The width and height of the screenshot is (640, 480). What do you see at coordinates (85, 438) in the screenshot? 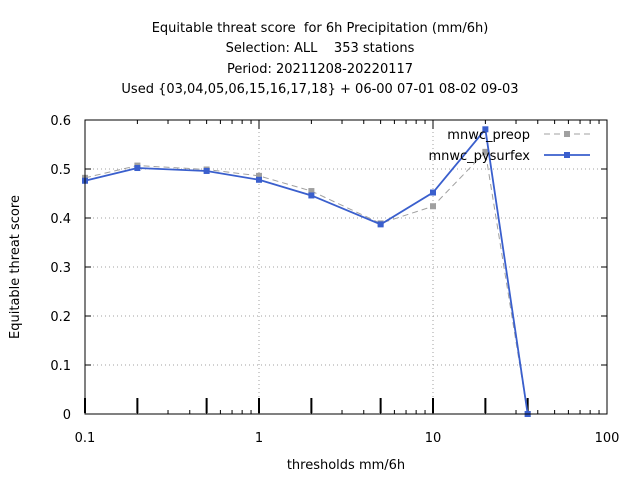
I see `x-tick-label: 0.1` at bounding box center [85, 438].